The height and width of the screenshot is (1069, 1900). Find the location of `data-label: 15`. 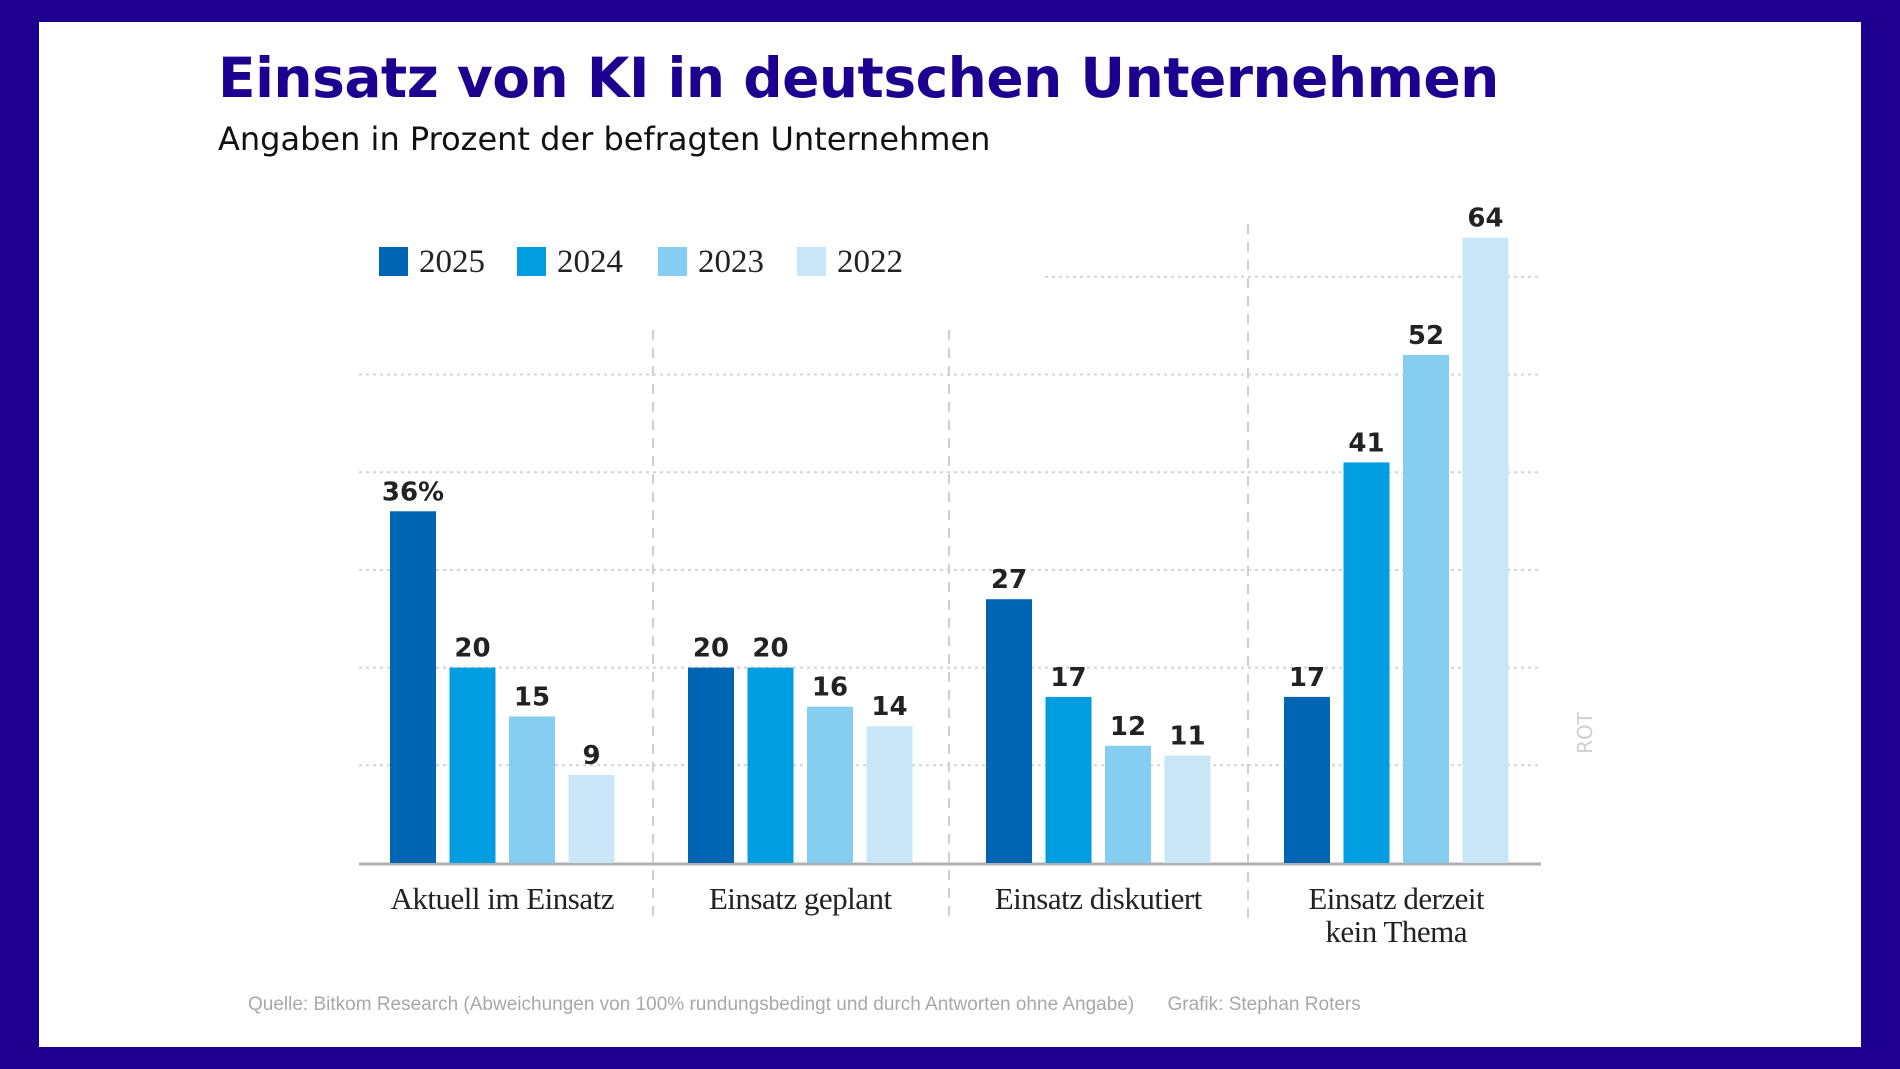

data-label: 15 is located at coordinates (532, 697).